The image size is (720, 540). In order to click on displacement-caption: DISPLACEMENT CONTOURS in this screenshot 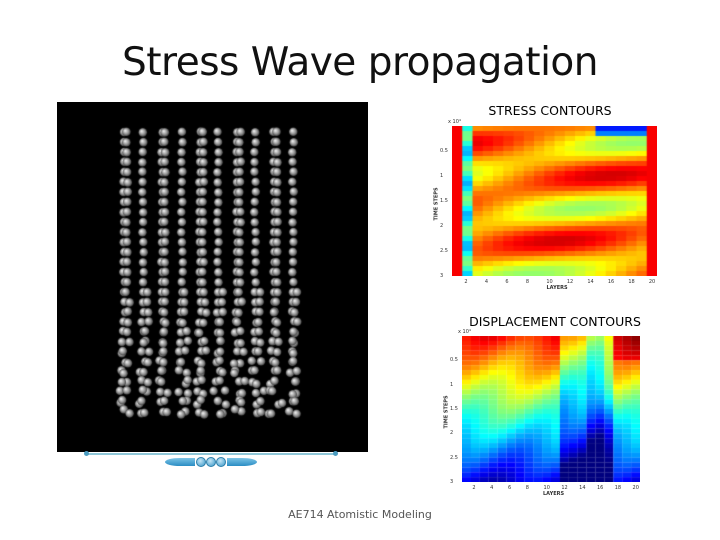, I will do `click(555, 321)`.